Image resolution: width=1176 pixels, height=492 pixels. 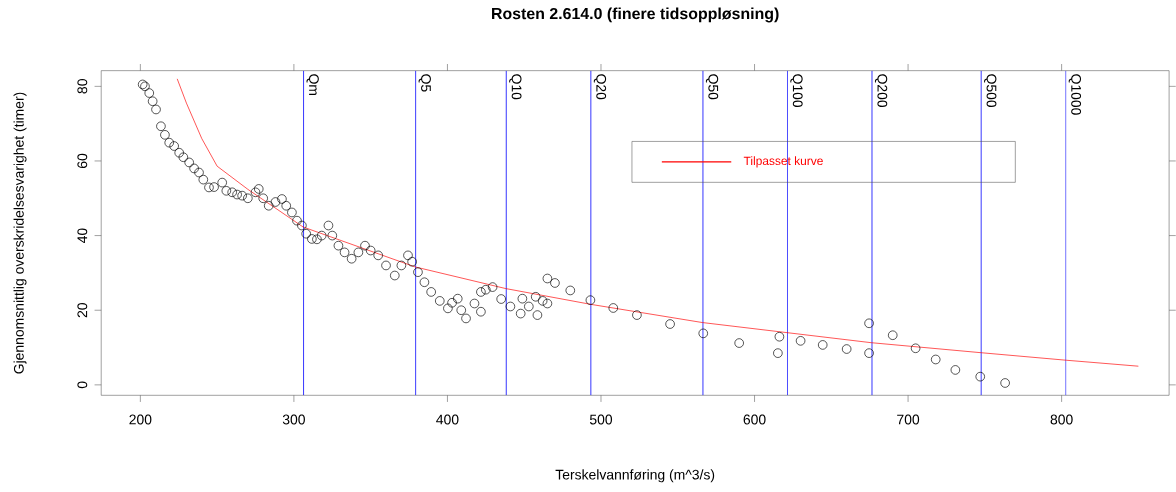 I want to click on ref-line-label: Q20, so click(x=600, y=87).